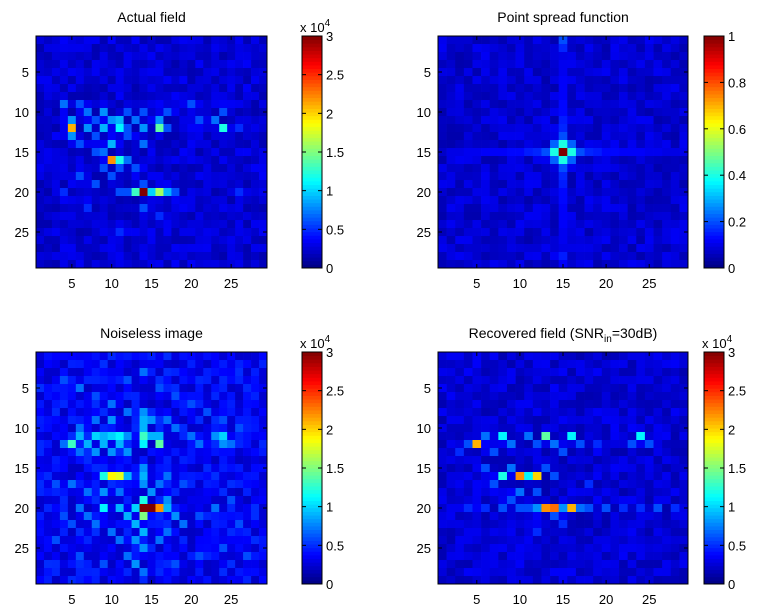 The height and width of the screenshot is (610, 762). What do you see at coordinates (427, 72) in the screenshot?
I see `y-tick-label: 5` at bounding box center [427, 72].